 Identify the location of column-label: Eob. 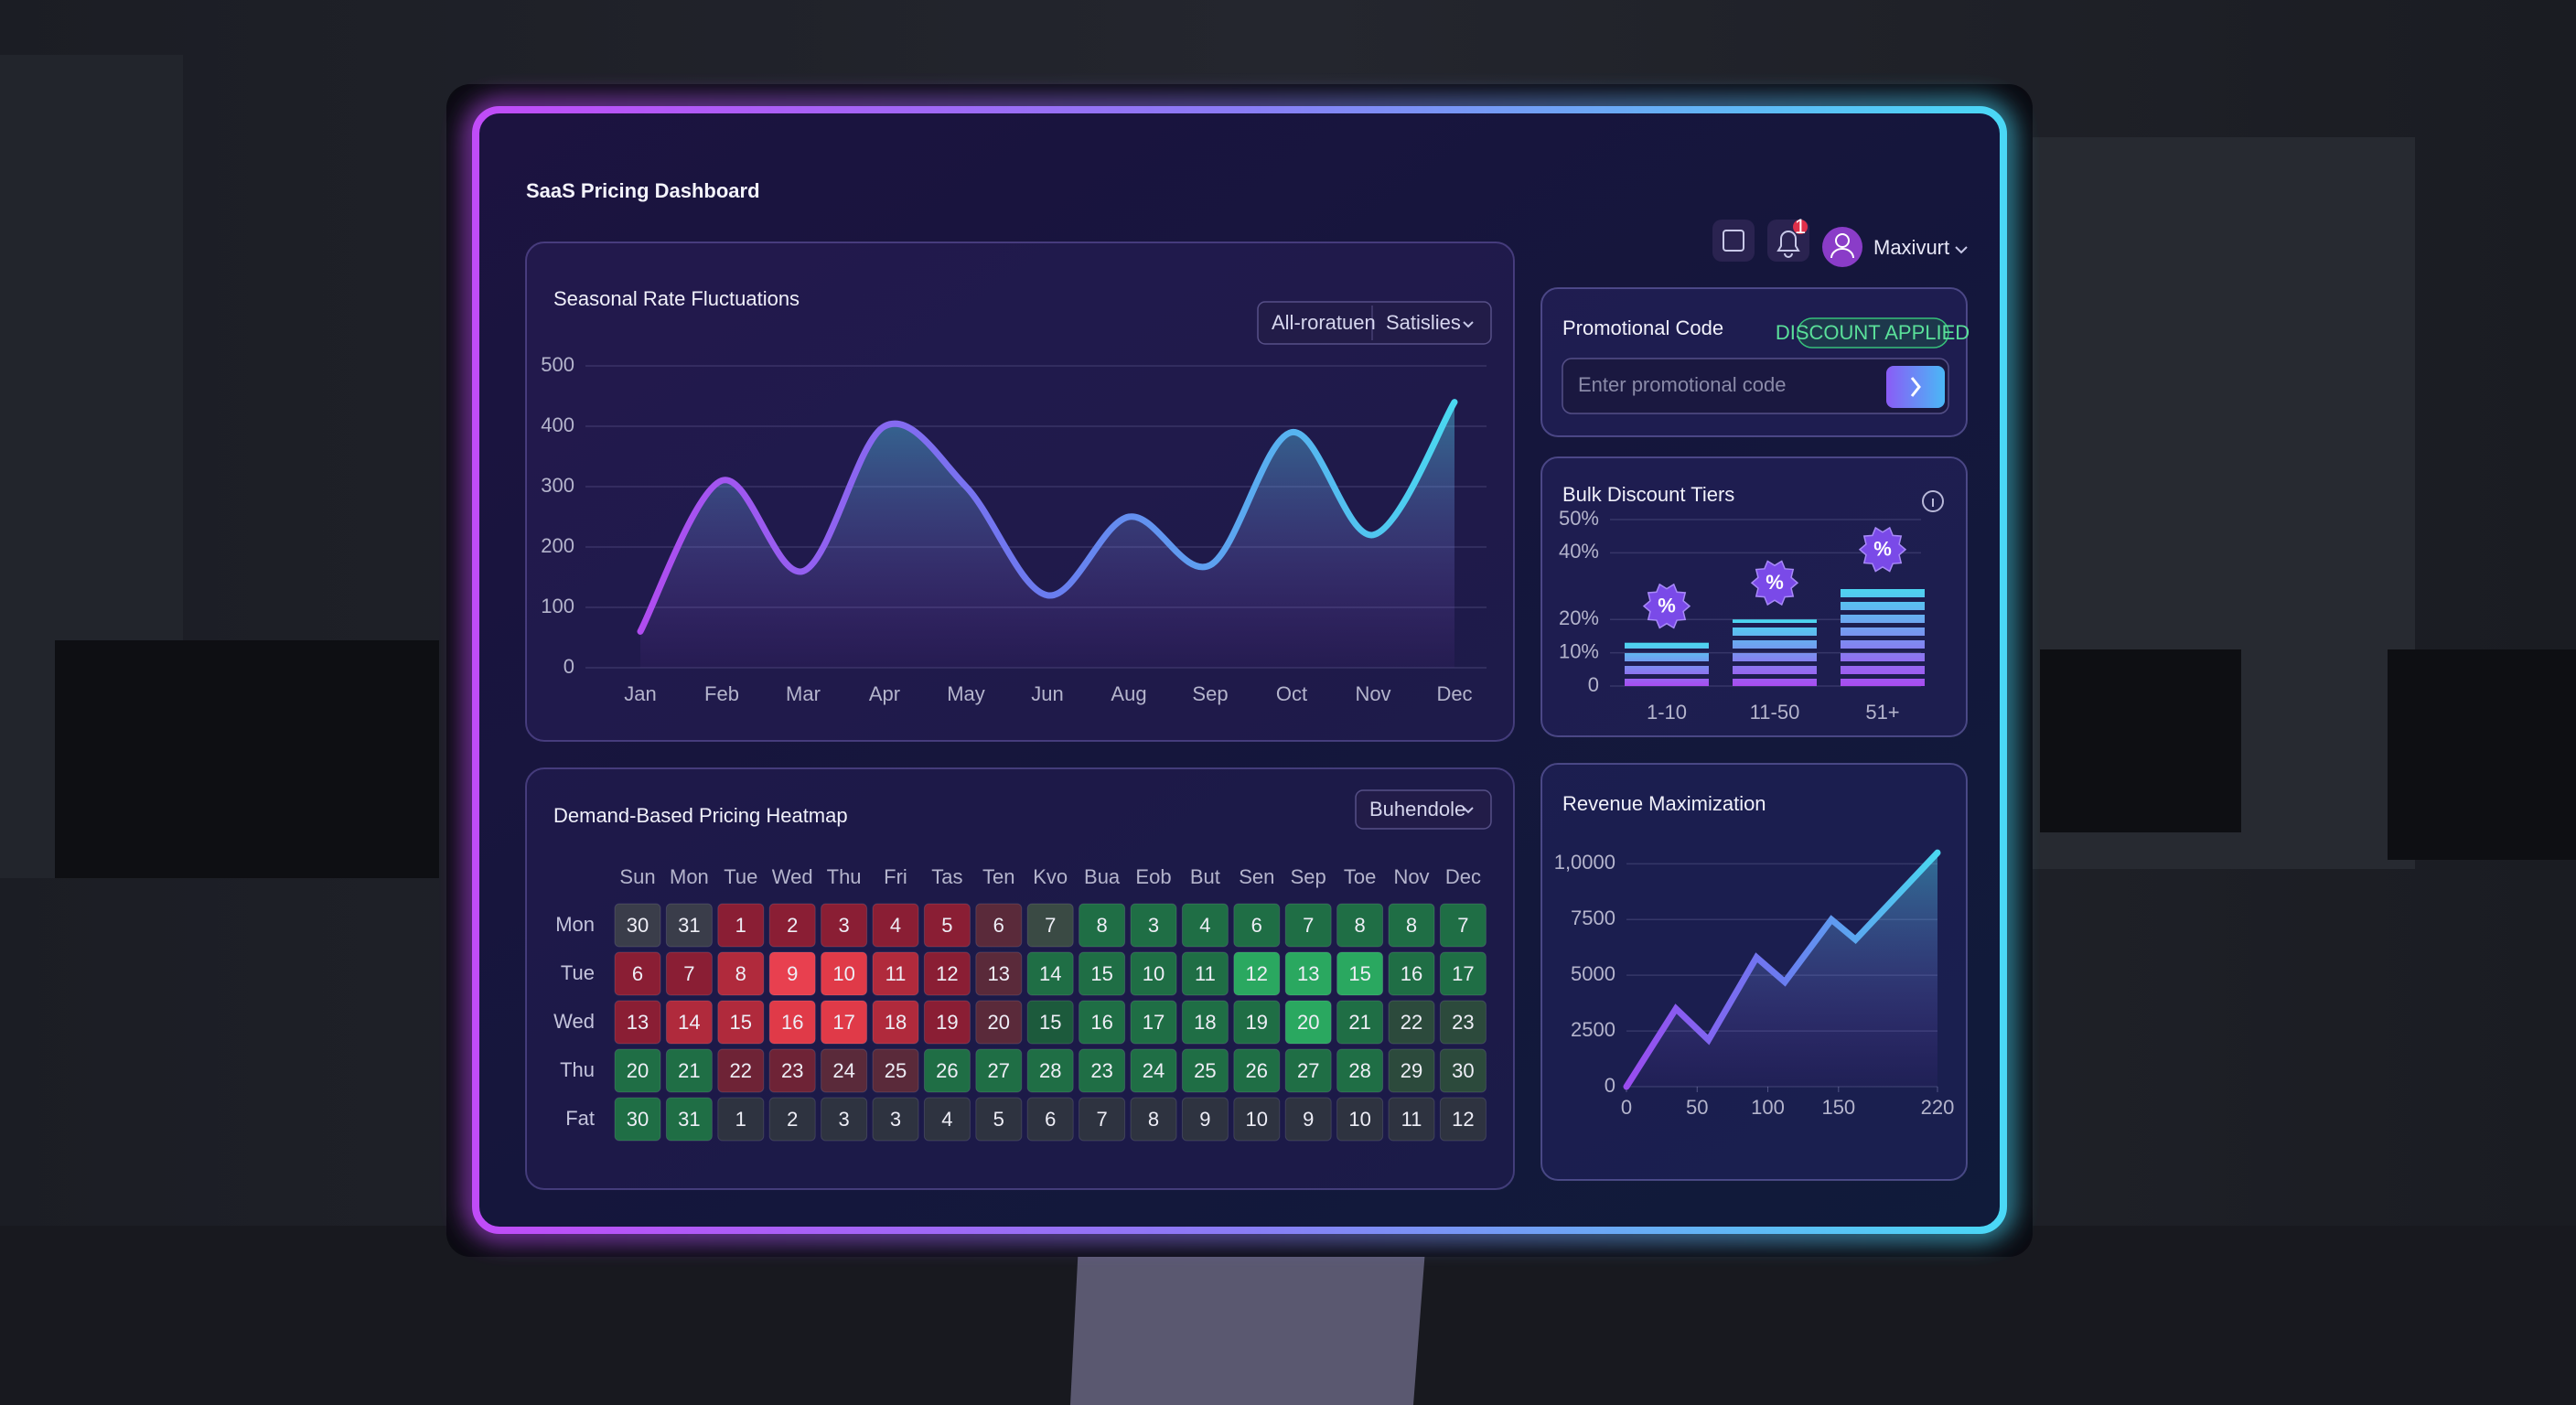
(1153, 877).